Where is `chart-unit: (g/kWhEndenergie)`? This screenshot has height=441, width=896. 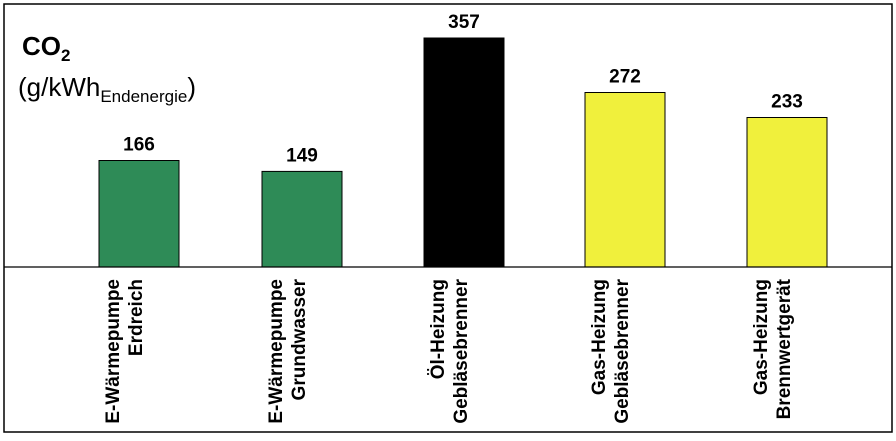
chart-unit: (g/kWhEndenergie) is located at coordinates (107, 89).